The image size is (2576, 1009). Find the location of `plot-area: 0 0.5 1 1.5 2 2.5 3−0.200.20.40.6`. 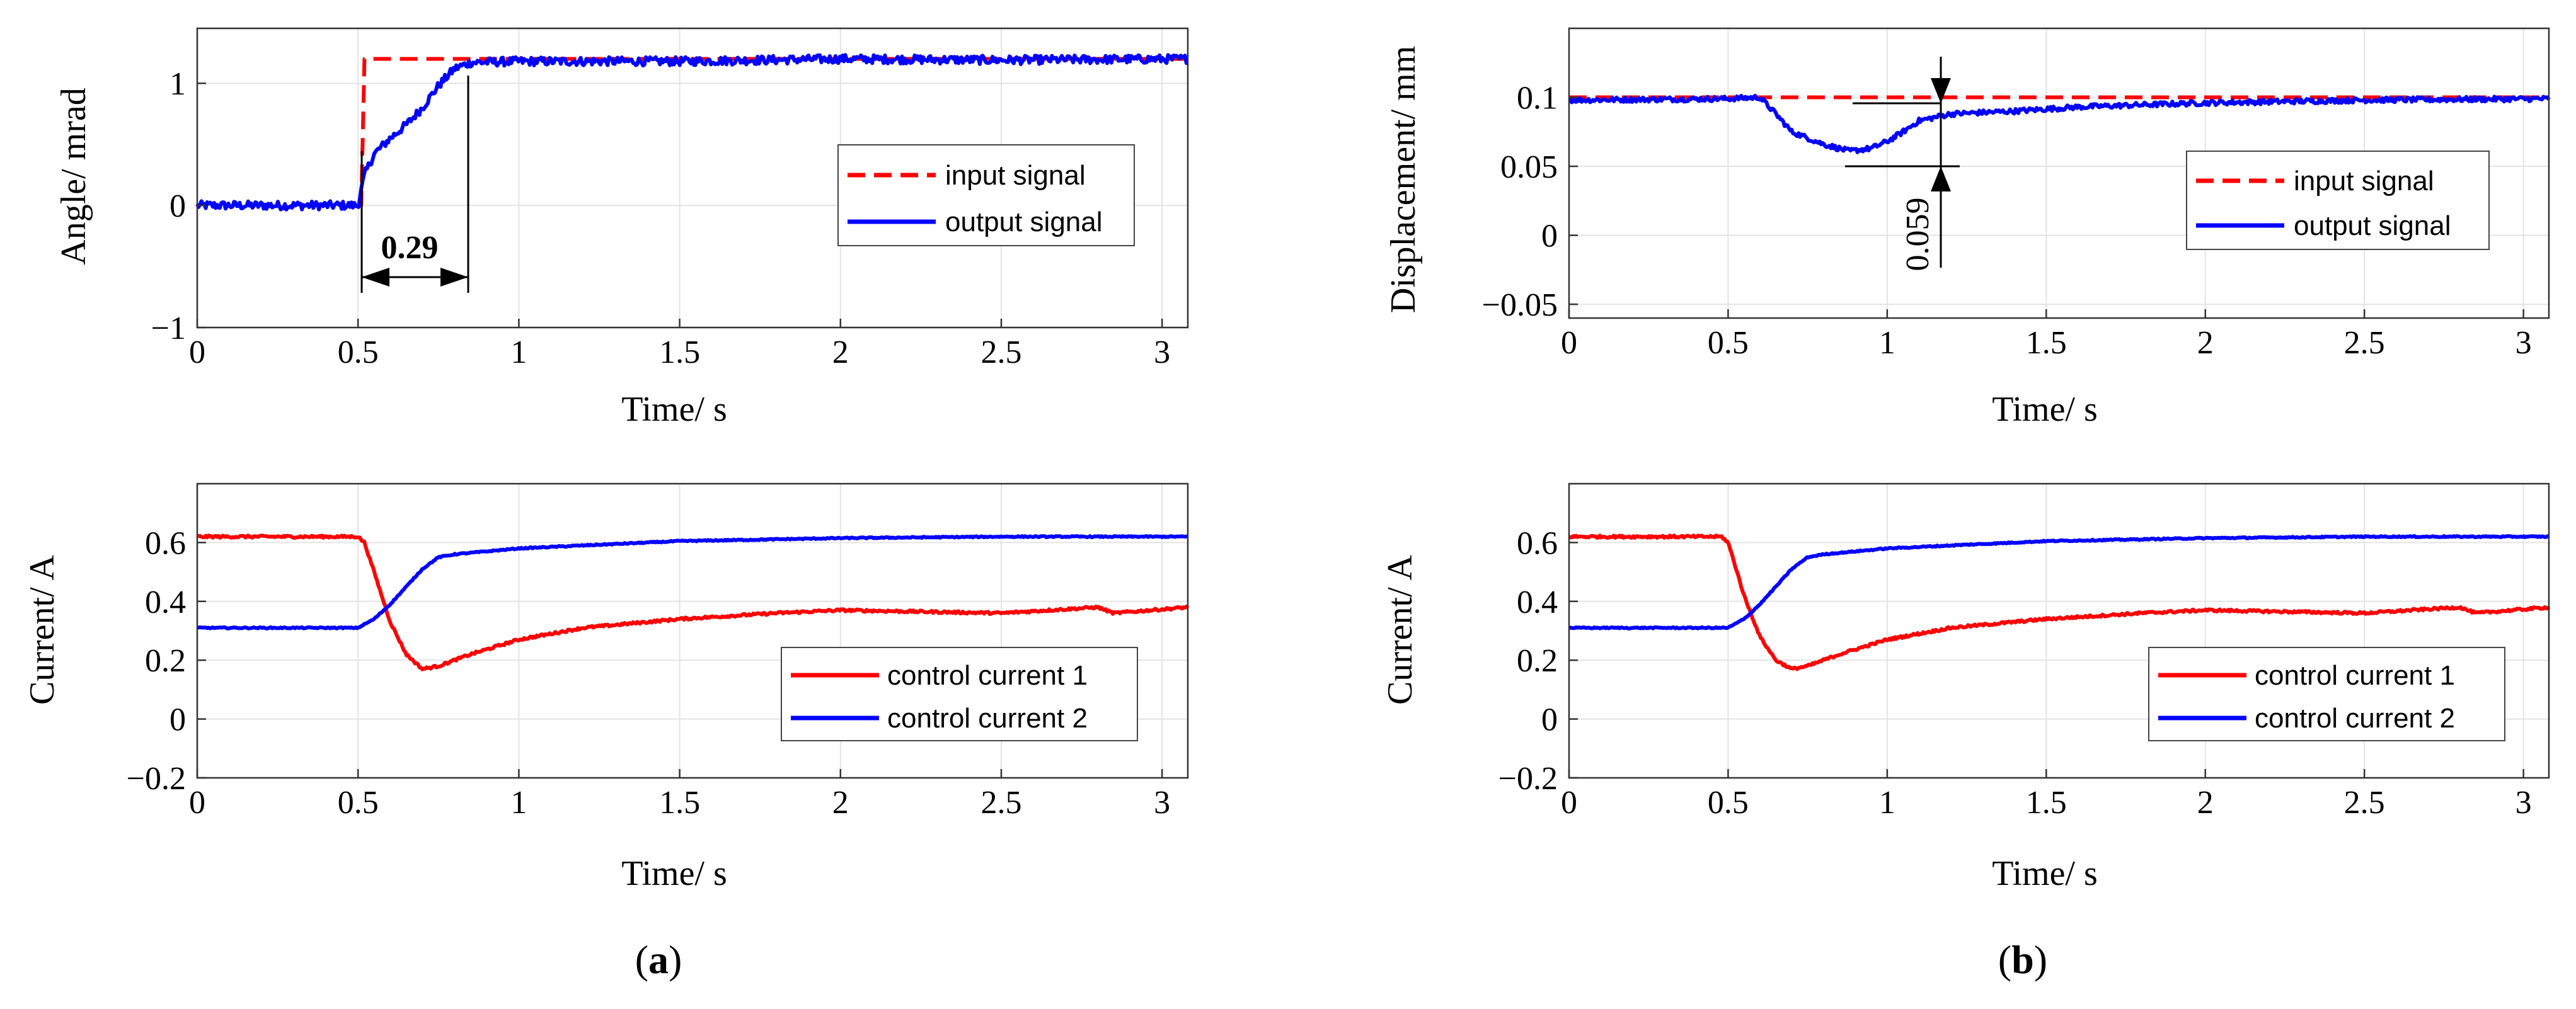

plot-area: 0 0.5 1 1.5 2 2.5 3−0.200.20.40.6 is located at coordinates (2024, 651).